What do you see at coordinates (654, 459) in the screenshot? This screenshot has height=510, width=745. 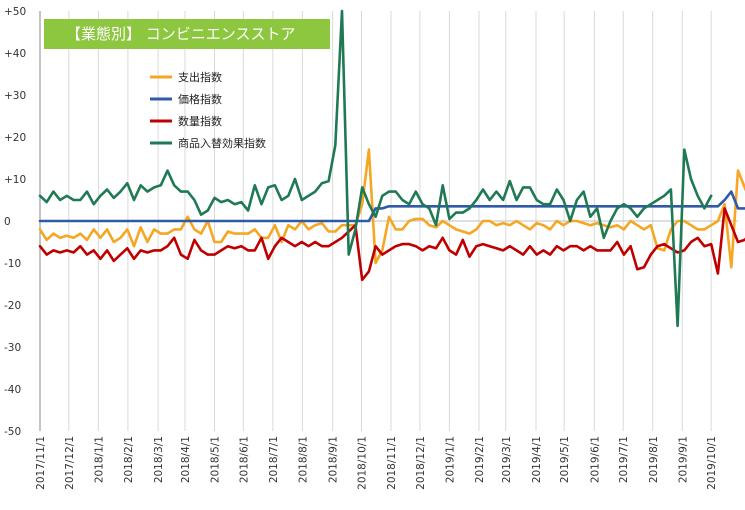 I see `x-tick-label: 2019/8/1` at bounding box center [654, 459].